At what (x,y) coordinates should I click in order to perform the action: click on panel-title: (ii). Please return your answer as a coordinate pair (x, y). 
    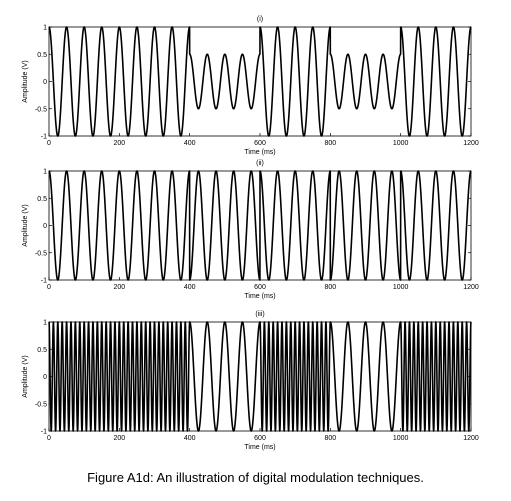
    Looking at the image, I should click on (260, 163).